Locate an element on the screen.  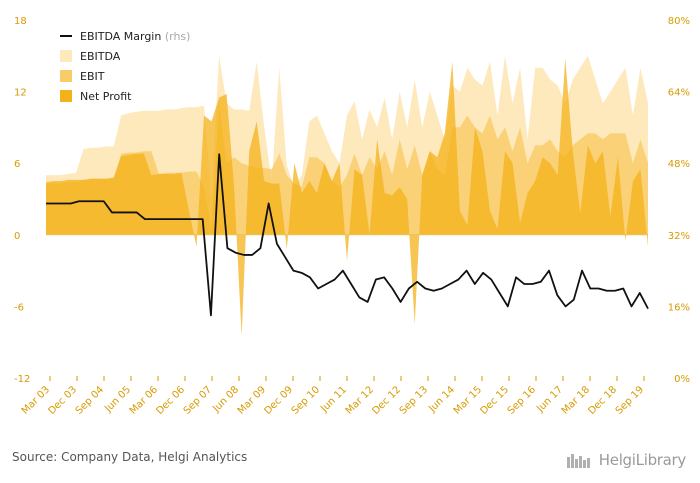
x-tick-label: Dec 15 is located at coordinates (494, 400).